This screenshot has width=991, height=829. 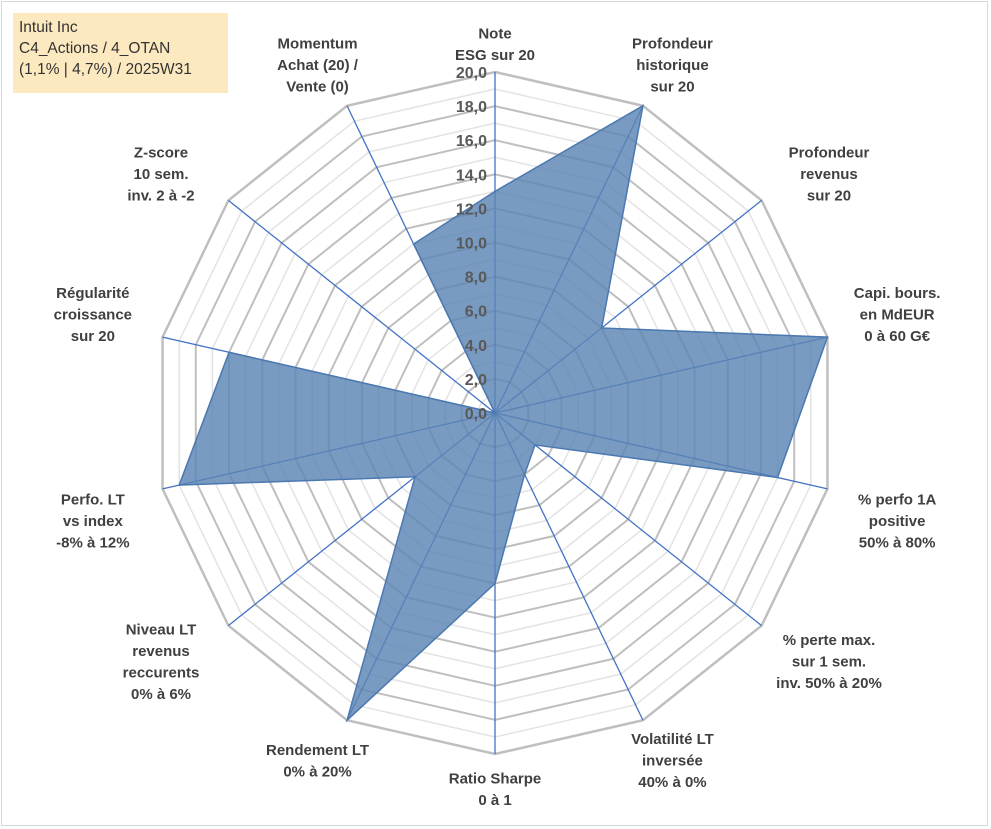 I want to click on axis-label-line: -8% à 12%, so click(x=92, y=542).